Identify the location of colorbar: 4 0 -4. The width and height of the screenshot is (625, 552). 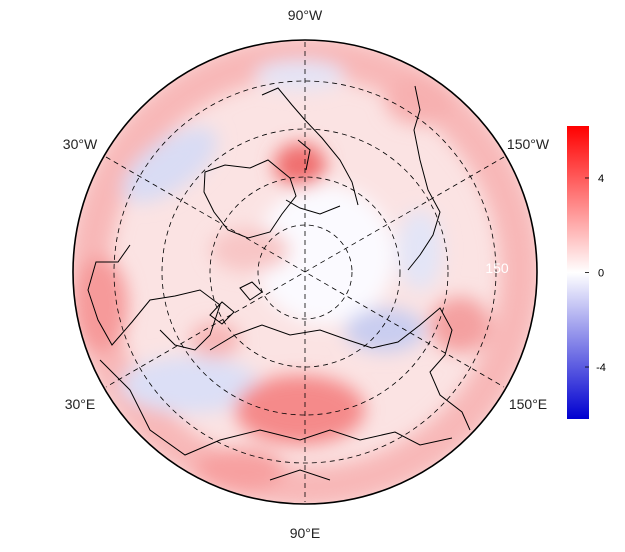
(586, 272).